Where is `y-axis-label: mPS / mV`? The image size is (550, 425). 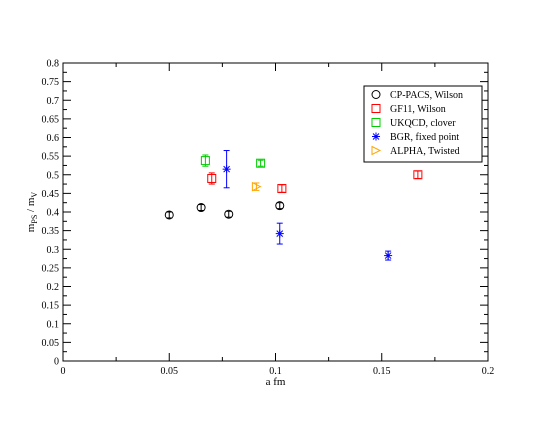 y-axis-label: mPS / mV is located at coordinates (32, 212).